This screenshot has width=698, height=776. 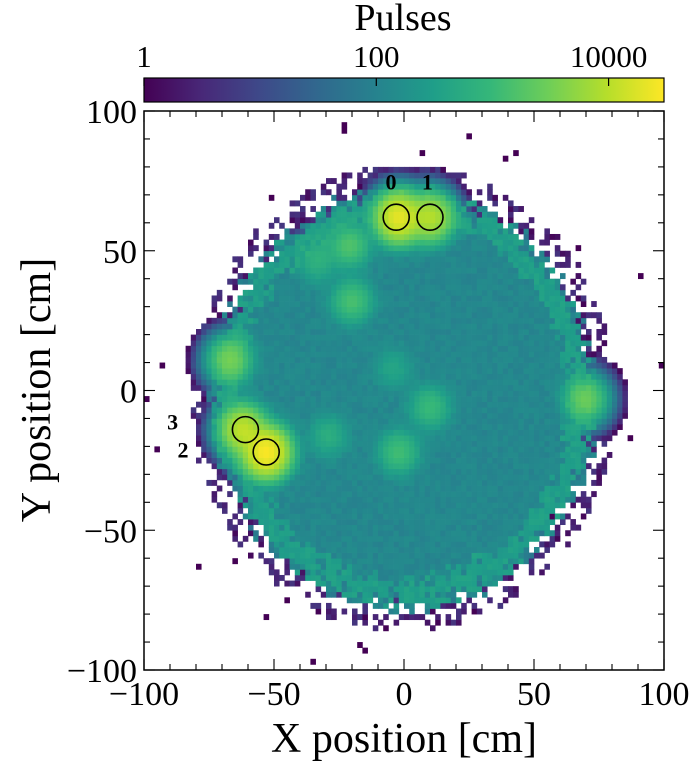 What do you see at coordinates (300, 315) in the screenshot?
I see `pmt-annotations: 0 132` at bounding box center [300, 315].